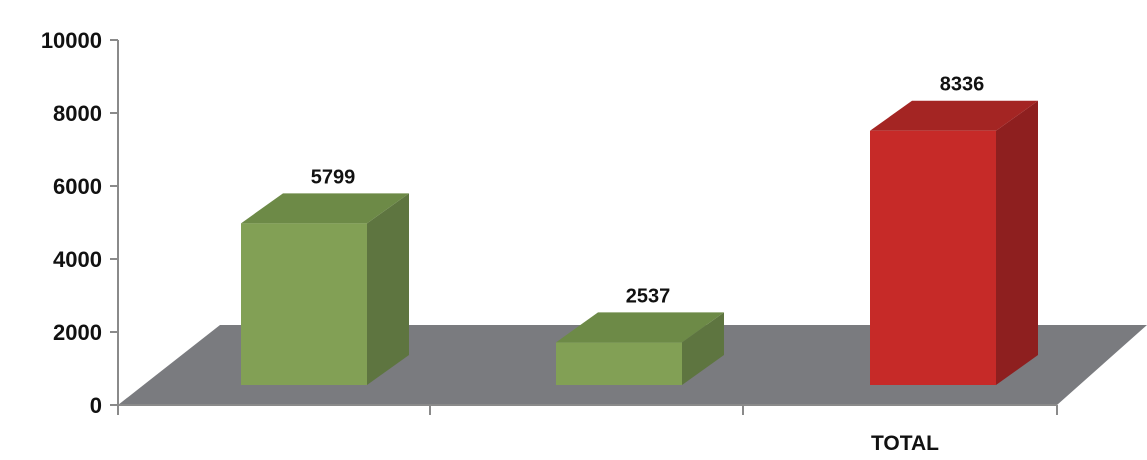 This screenshot has width=1147, height=460. Describe the element at coordinates (96, 405) in the screenshot. I see `y-tick-label: 0` at that location.